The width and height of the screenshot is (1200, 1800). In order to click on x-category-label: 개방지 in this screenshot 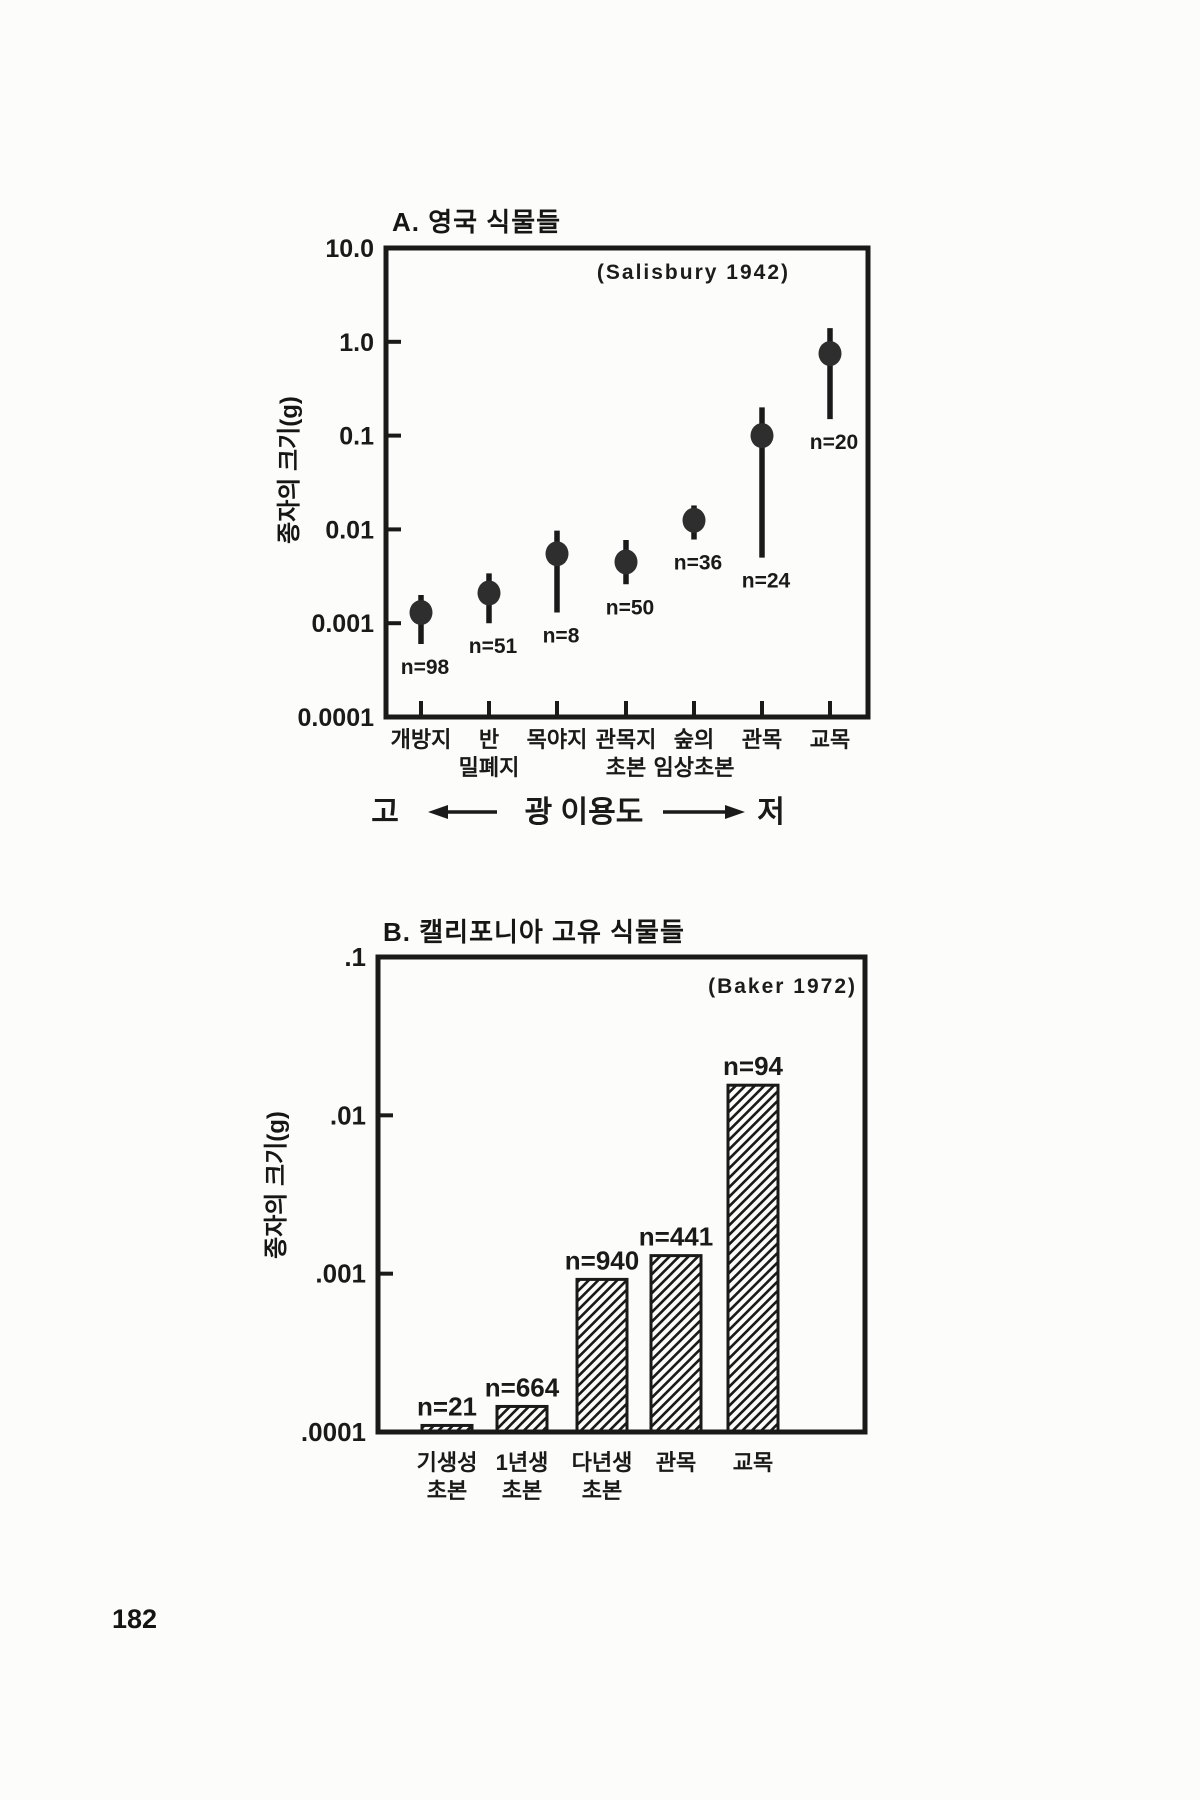, I will do `click(421, 739)`.